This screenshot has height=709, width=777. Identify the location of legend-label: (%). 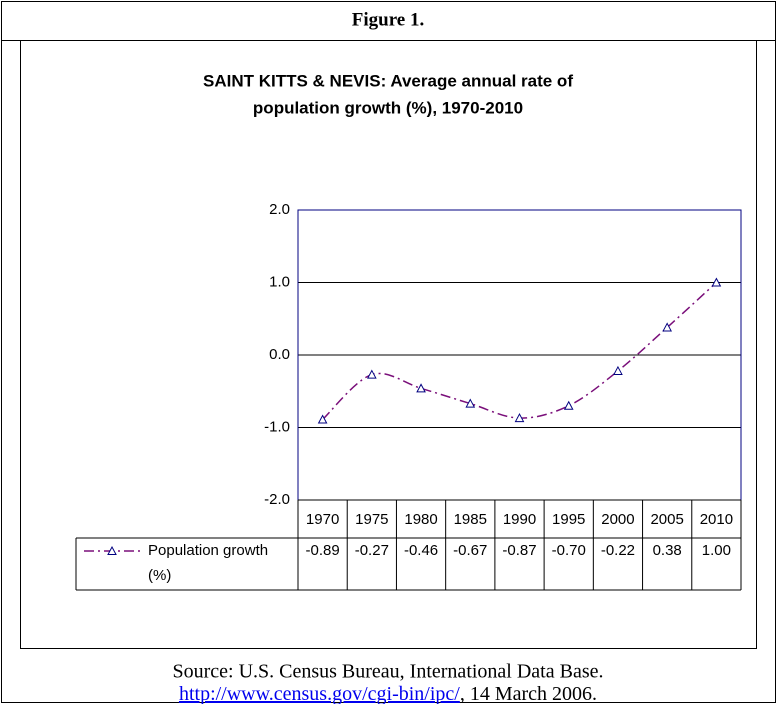
(159, 575).